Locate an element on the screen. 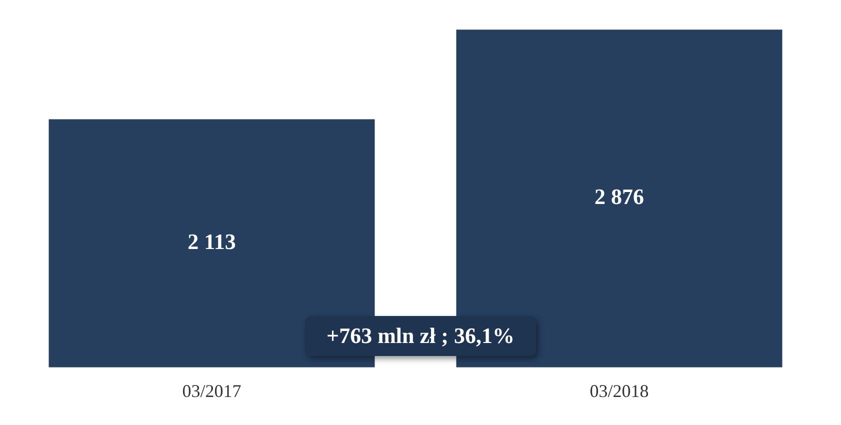  data-label: 2 876 is located at coordinates (619, 197).